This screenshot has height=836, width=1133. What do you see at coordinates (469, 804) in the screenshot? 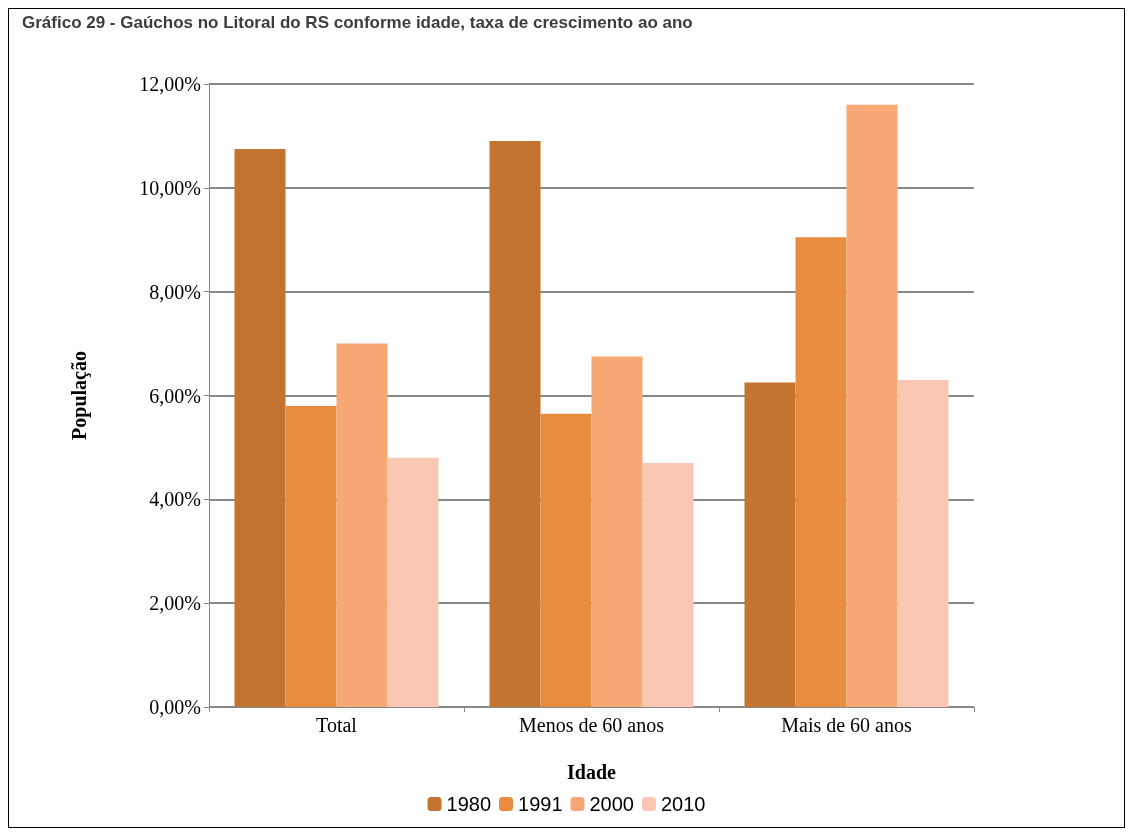
I see `legend-label: 1980` at bounding box center [469, 804].